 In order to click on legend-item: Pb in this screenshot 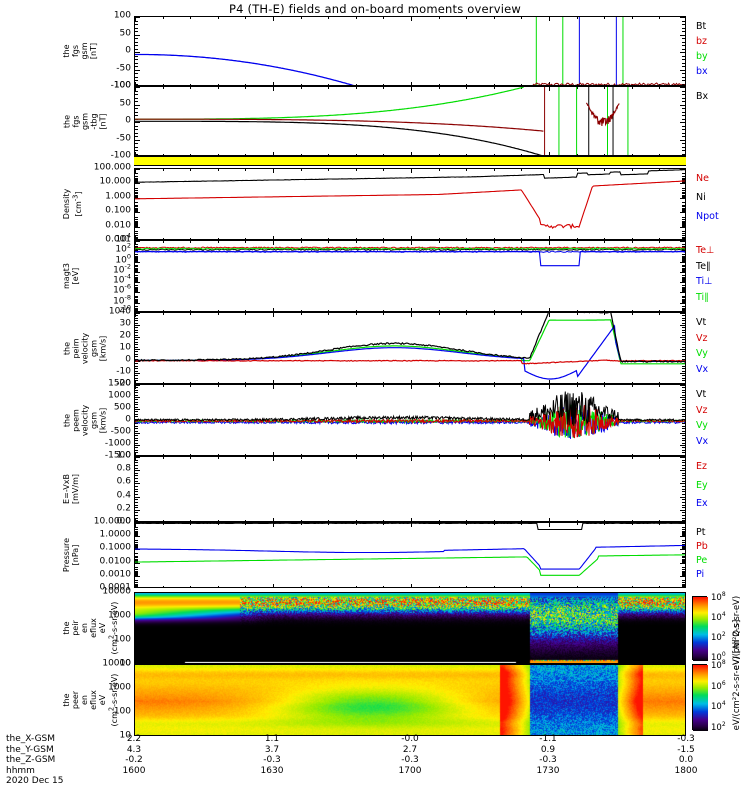, I will do `click(702, 546)`.